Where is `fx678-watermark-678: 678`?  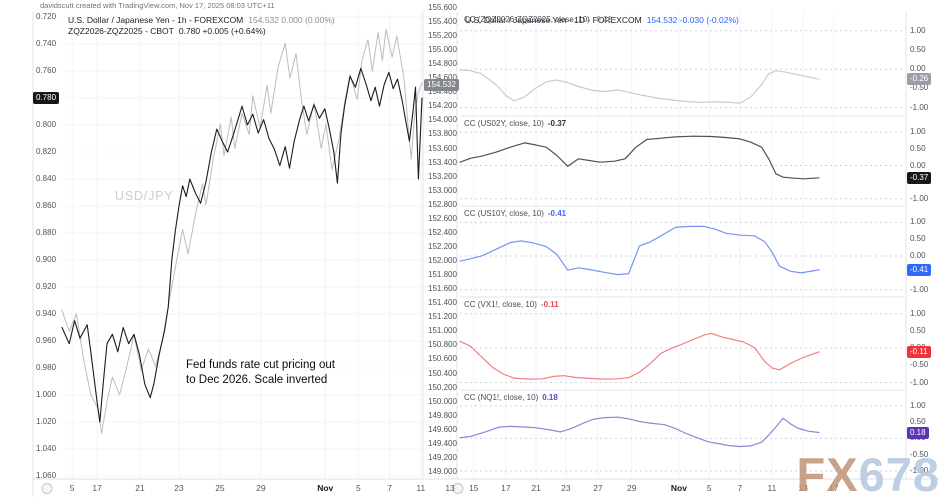
fx678-watermark-678: 678 is located at coordinates (899, 474).